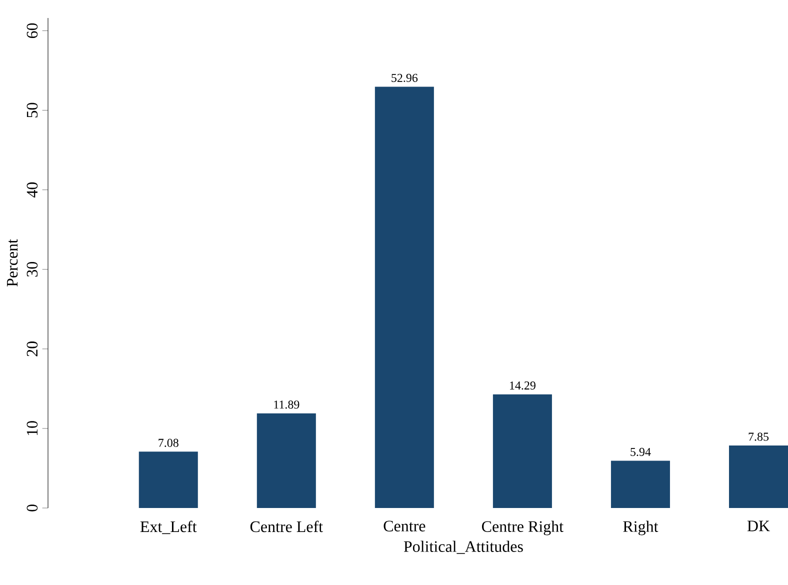 Image resolution: width=788 pixels, height=585 pixels. Describe the element at coordinates (32, 349) in the screenshot. I see `y-tick-label: 20` at that location.